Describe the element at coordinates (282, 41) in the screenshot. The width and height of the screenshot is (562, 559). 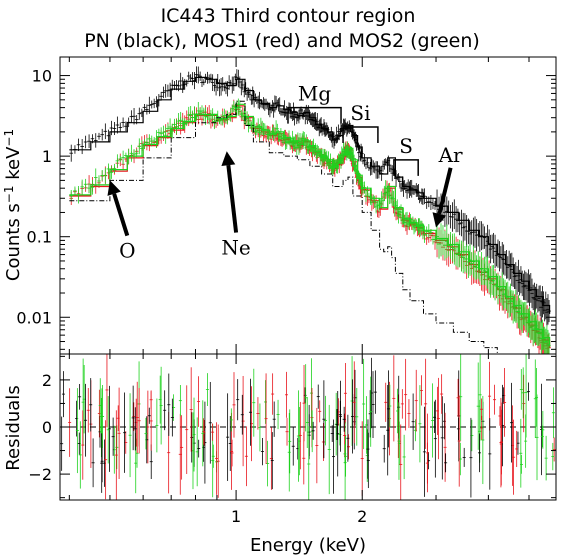
I see `chart-subtitle: PN (black), MOS1 (red) and MOS2 (green)` at that location.